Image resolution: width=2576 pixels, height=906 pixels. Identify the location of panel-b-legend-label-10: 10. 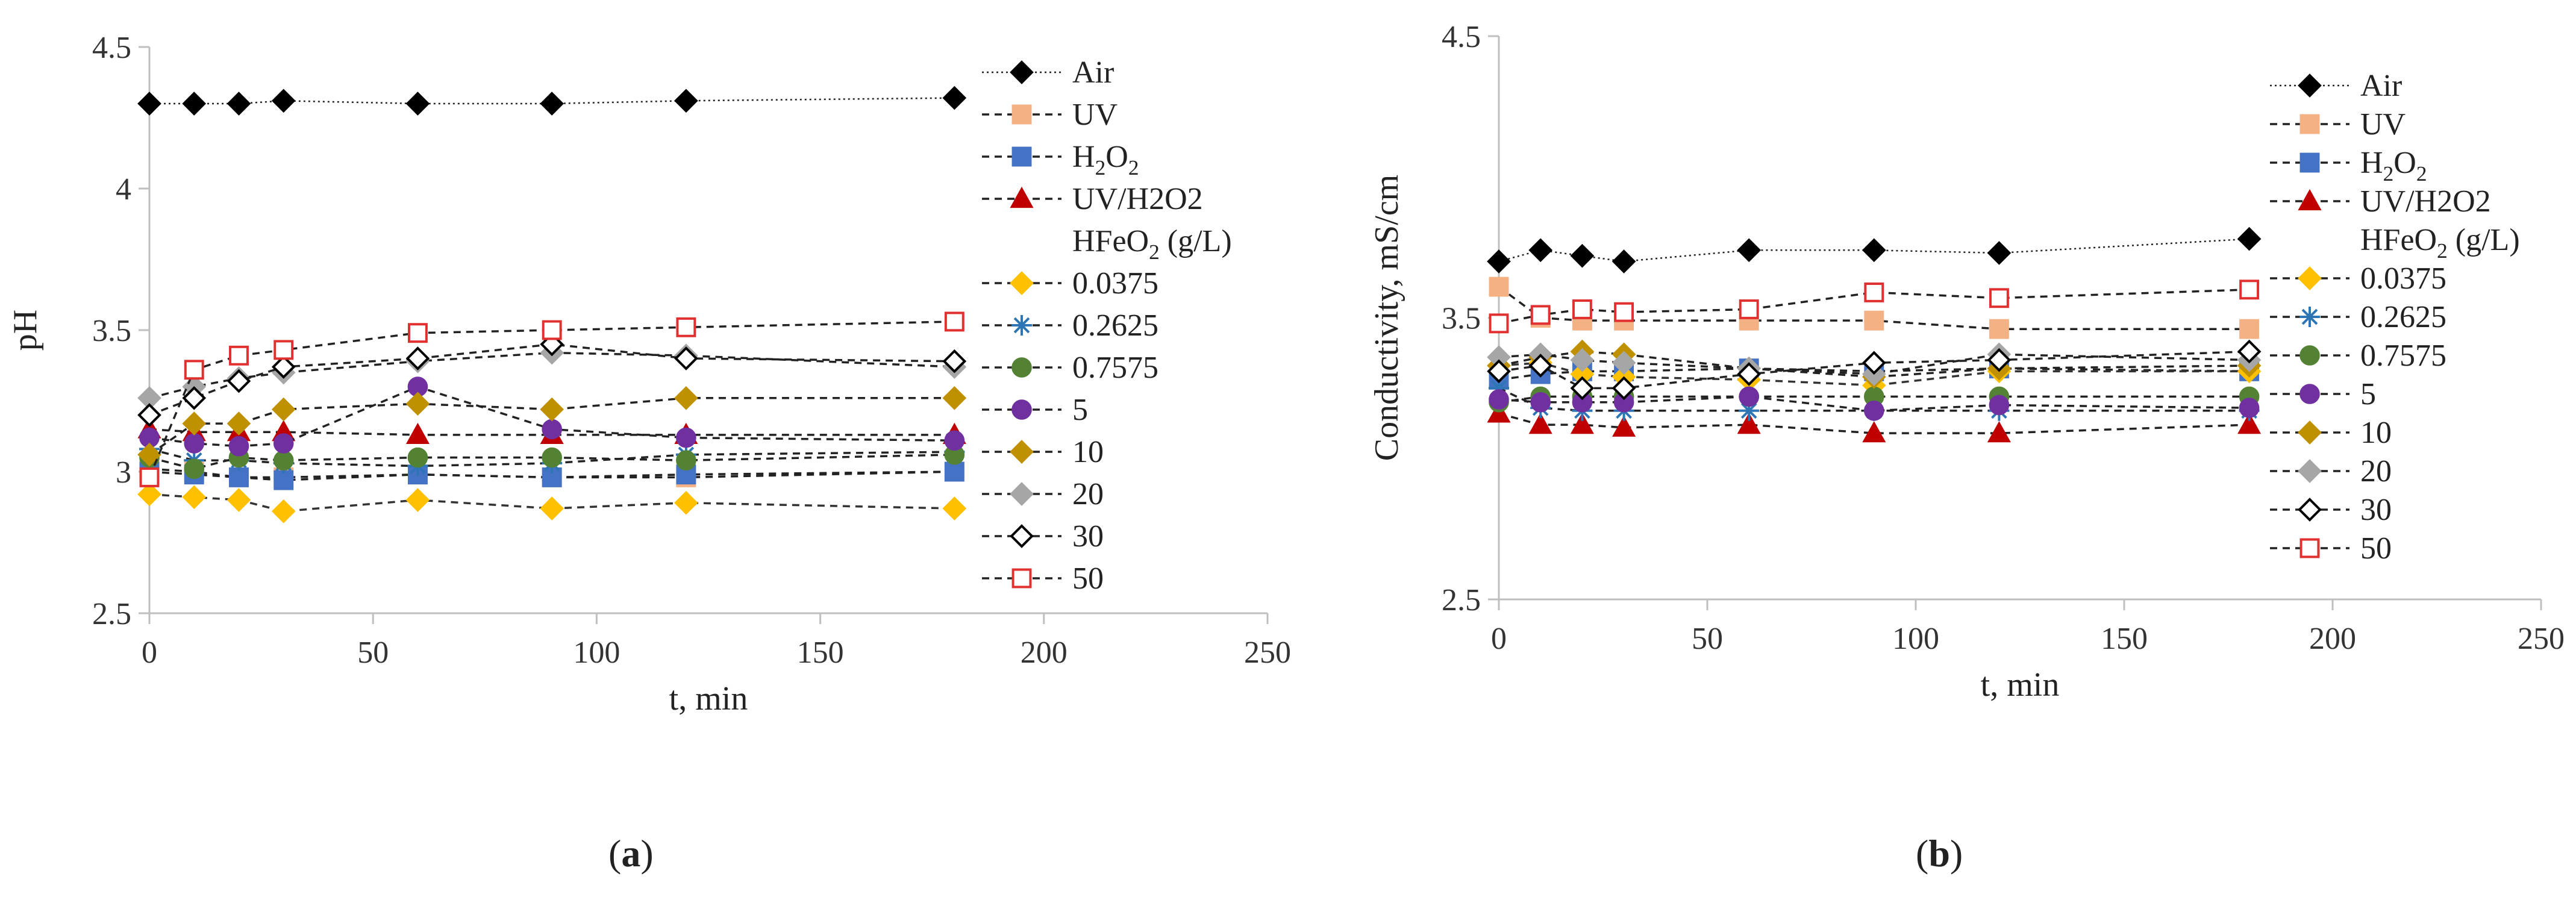
(2376, 433).